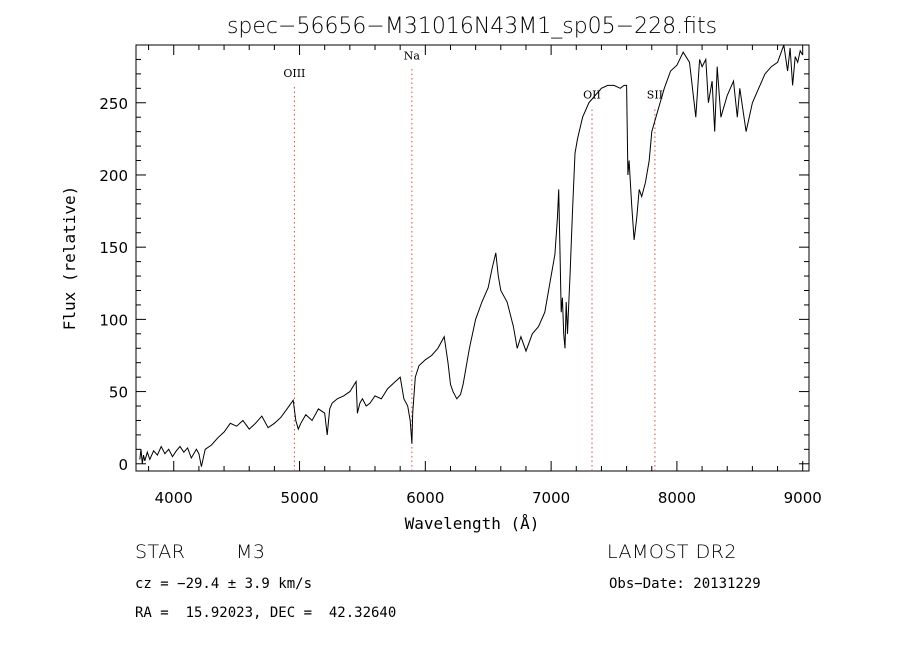  What do you see at coordinates (655, 94) in the screenshot?
I see `marker-label: SII` at bounding box center [655, 94].